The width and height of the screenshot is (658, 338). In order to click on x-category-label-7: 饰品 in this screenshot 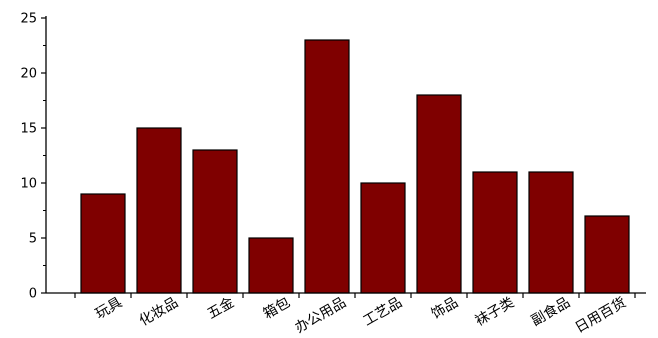, I will do `click(445, 309)`.